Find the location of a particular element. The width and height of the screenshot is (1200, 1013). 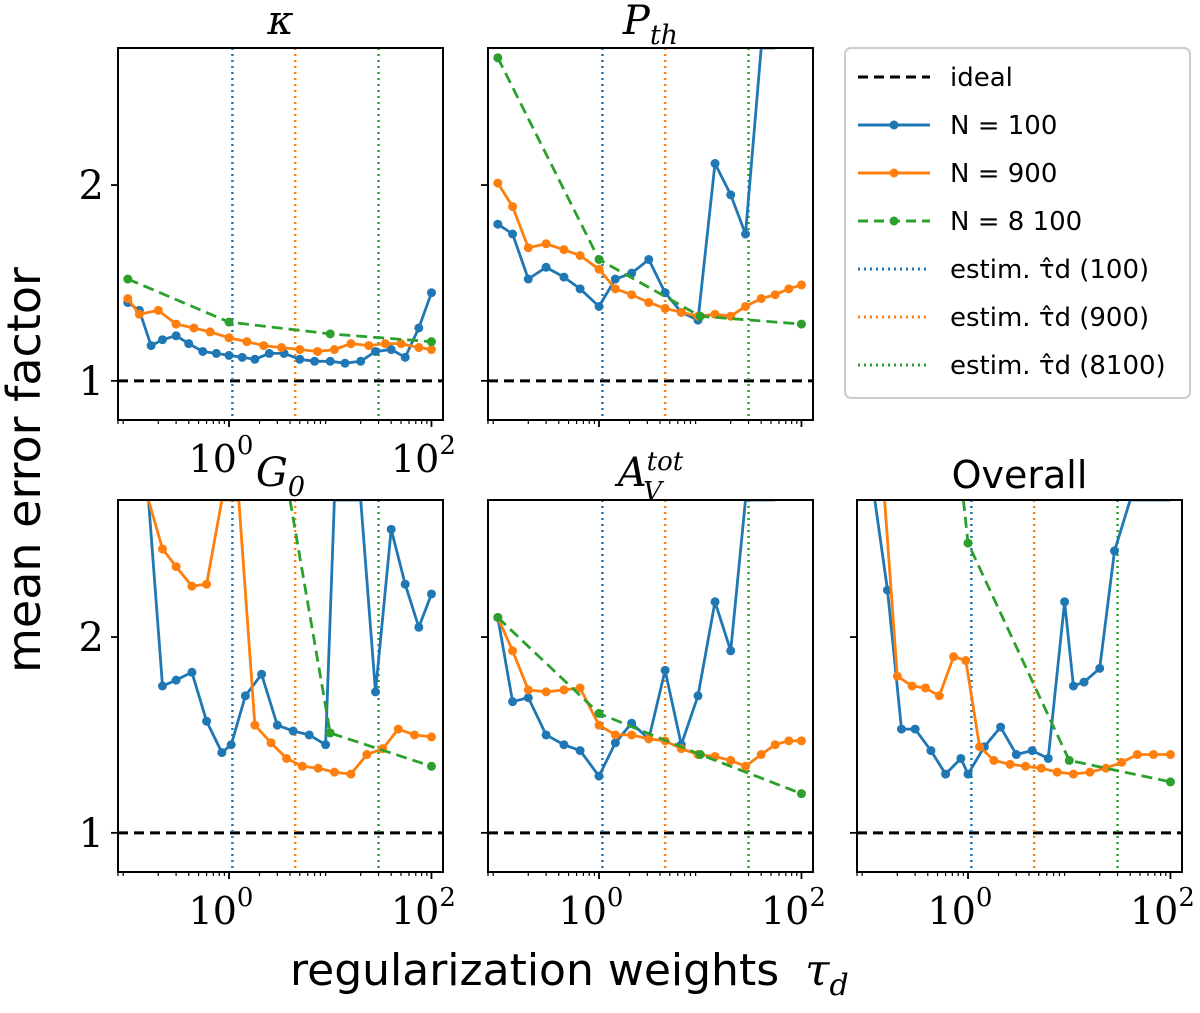

legend-box is located at coordinates (1017, 223).